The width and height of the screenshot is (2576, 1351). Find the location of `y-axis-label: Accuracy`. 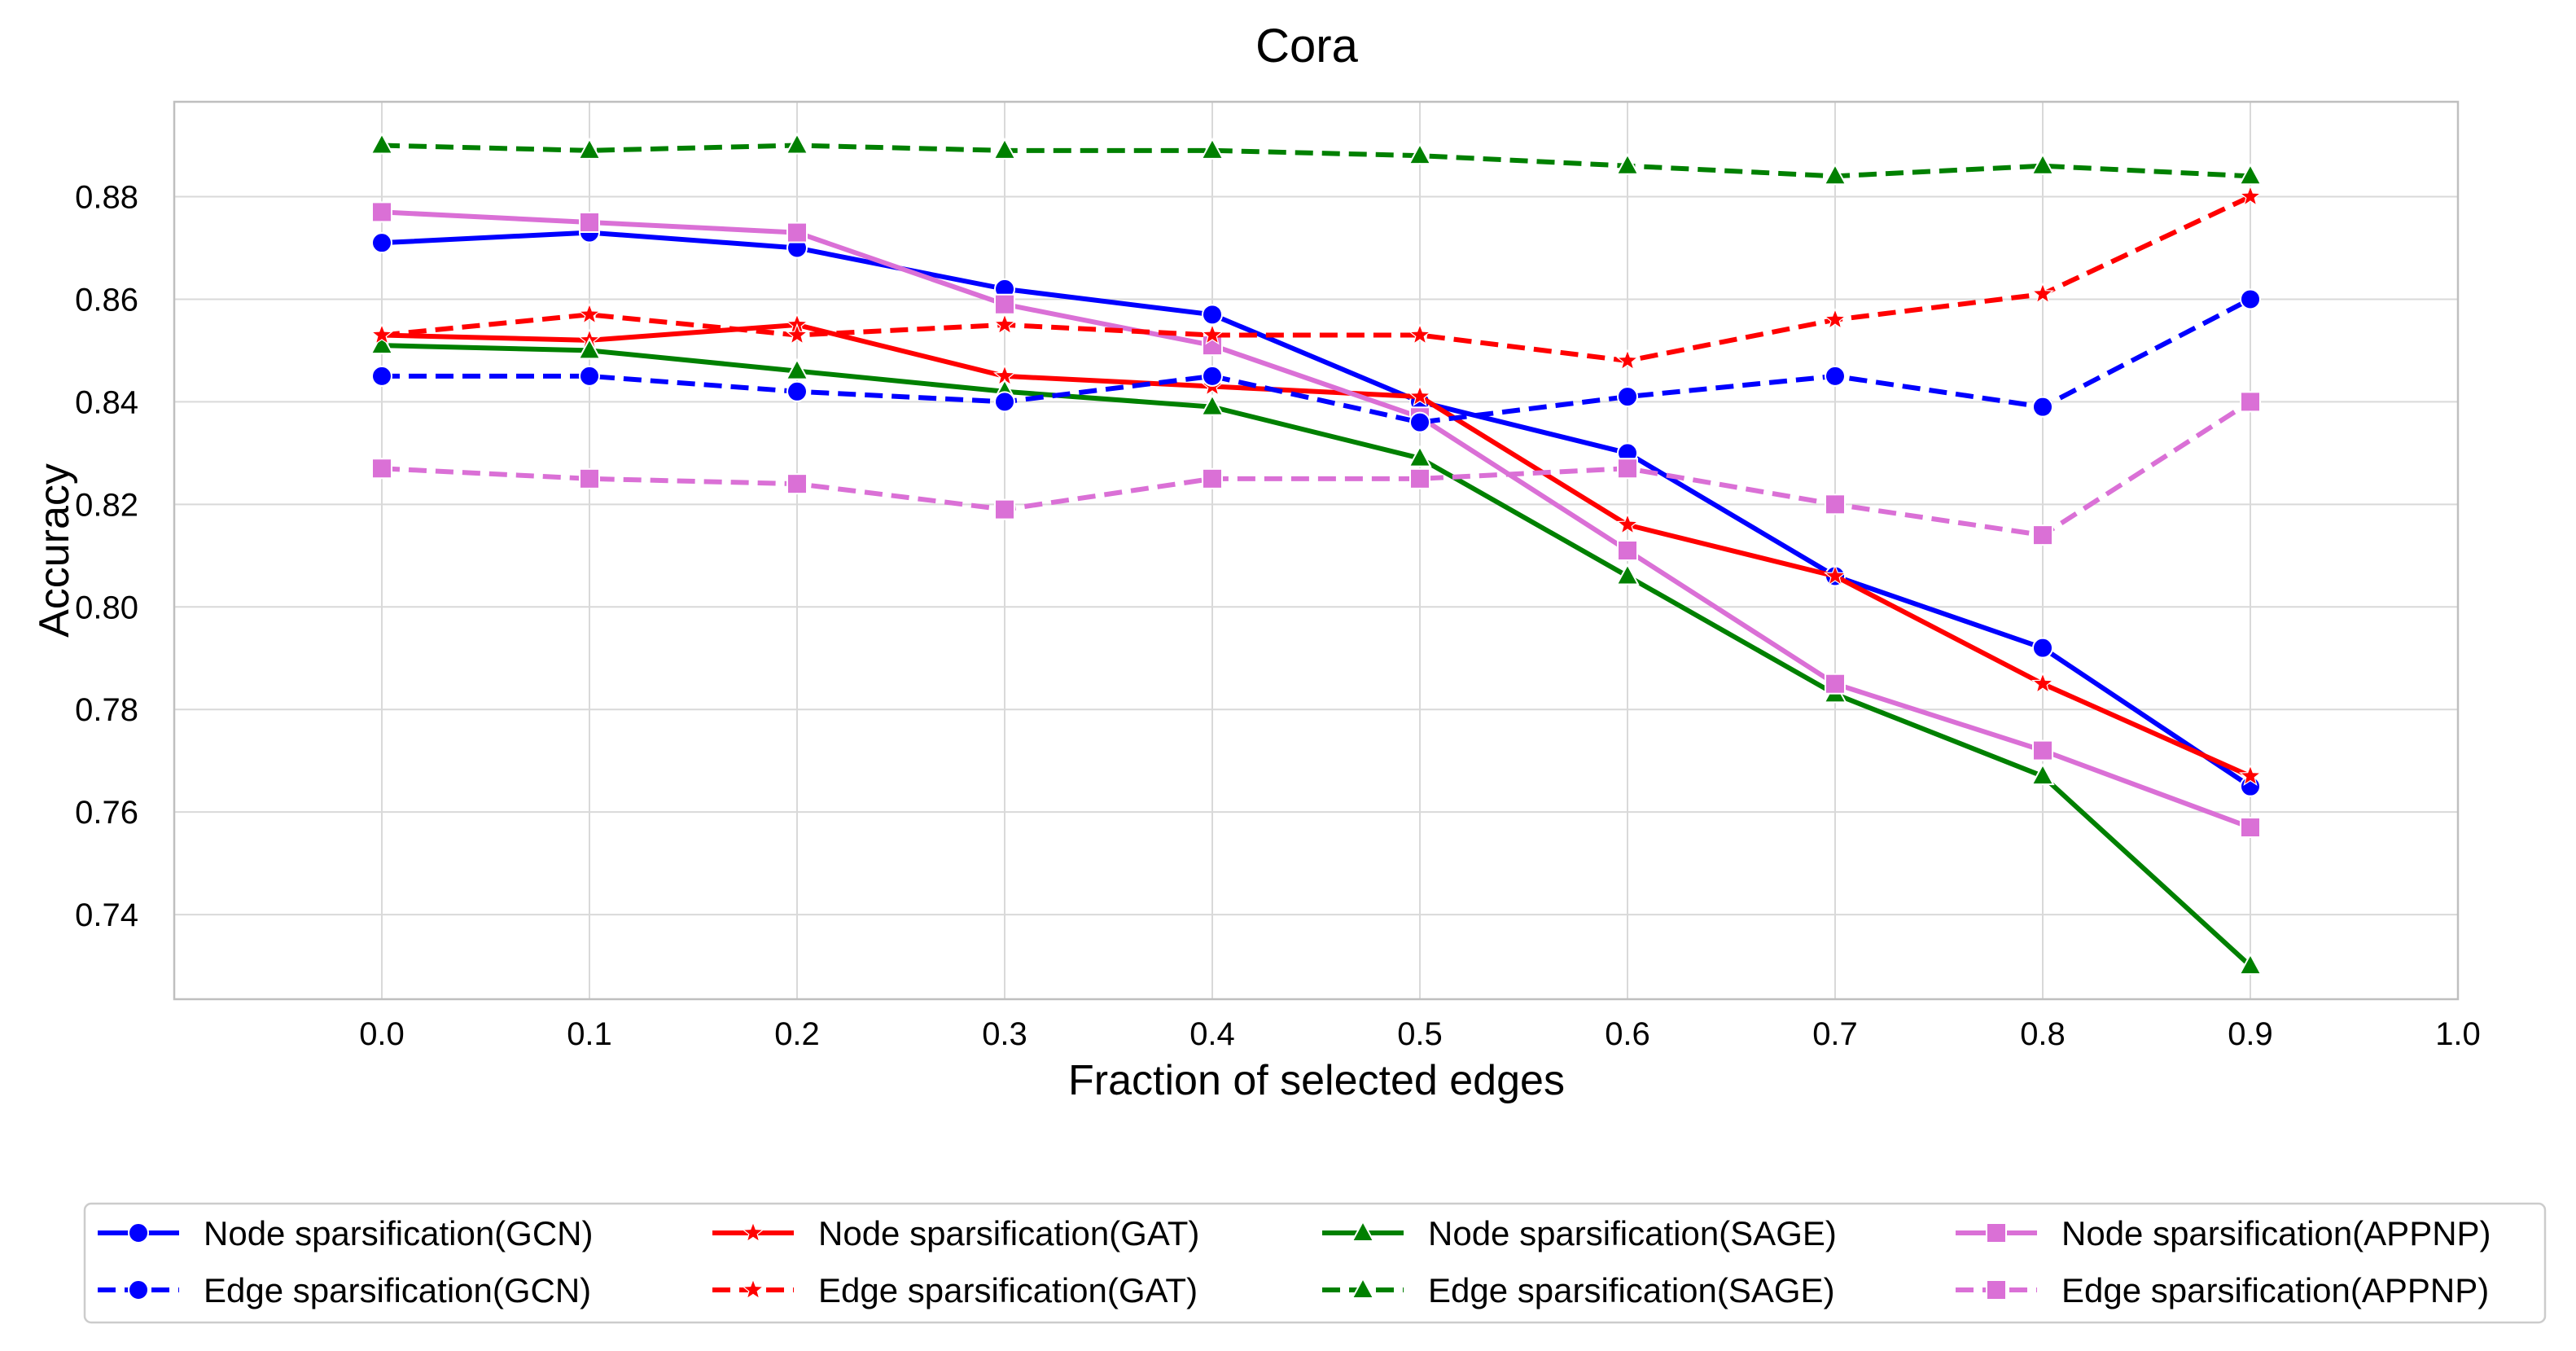

y-axis-label: Accuracy is located at coordinates (54, 550).